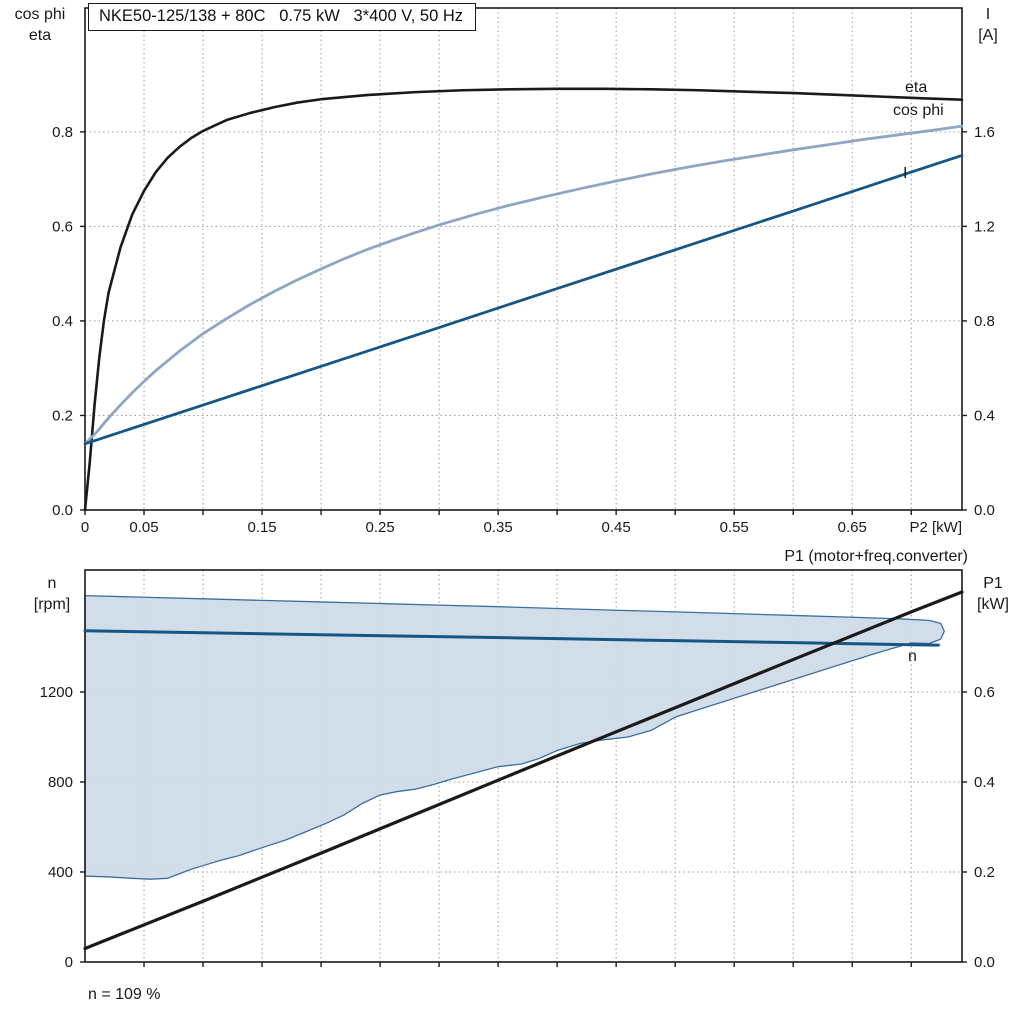 The height and width of the screenshot is (1024, 1024). Describe the element at coordinates (62, 226) in the screenshot. I see `y-left-tick-label: 0.6` at that location.